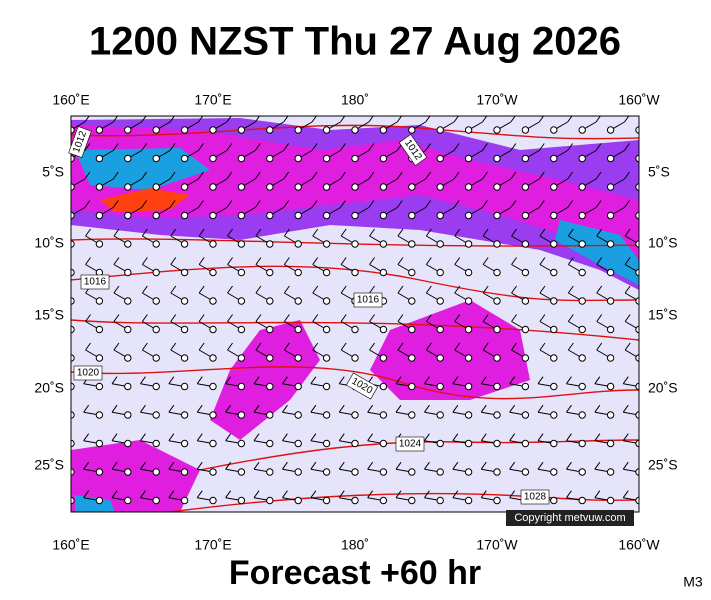 Image resolution: width=711 pixels, height=600 pixels. I want to click on title: 1200 NZST Thu 27 Aug 2026, so click(355, 42).